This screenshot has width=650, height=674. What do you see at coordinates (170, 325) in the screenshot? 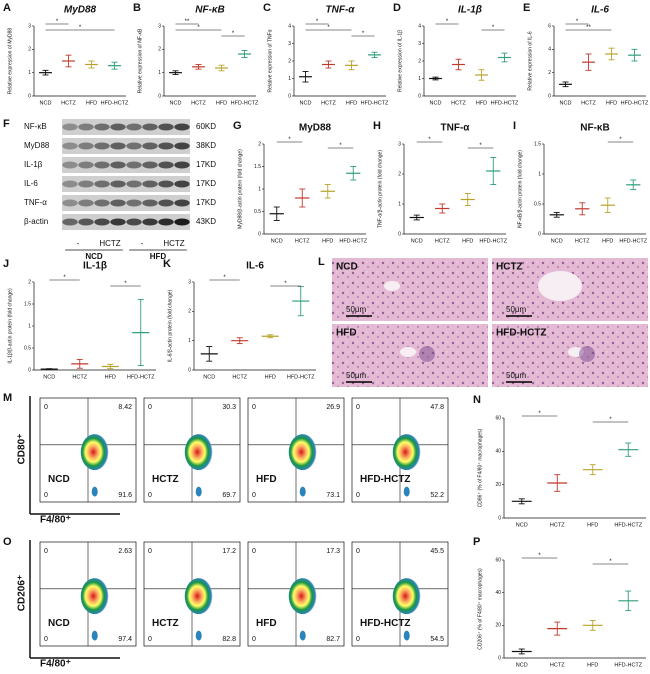
I see `y-axis-label: IL-6/β-actin protein (fold change)` at bounding box center [170, 325].